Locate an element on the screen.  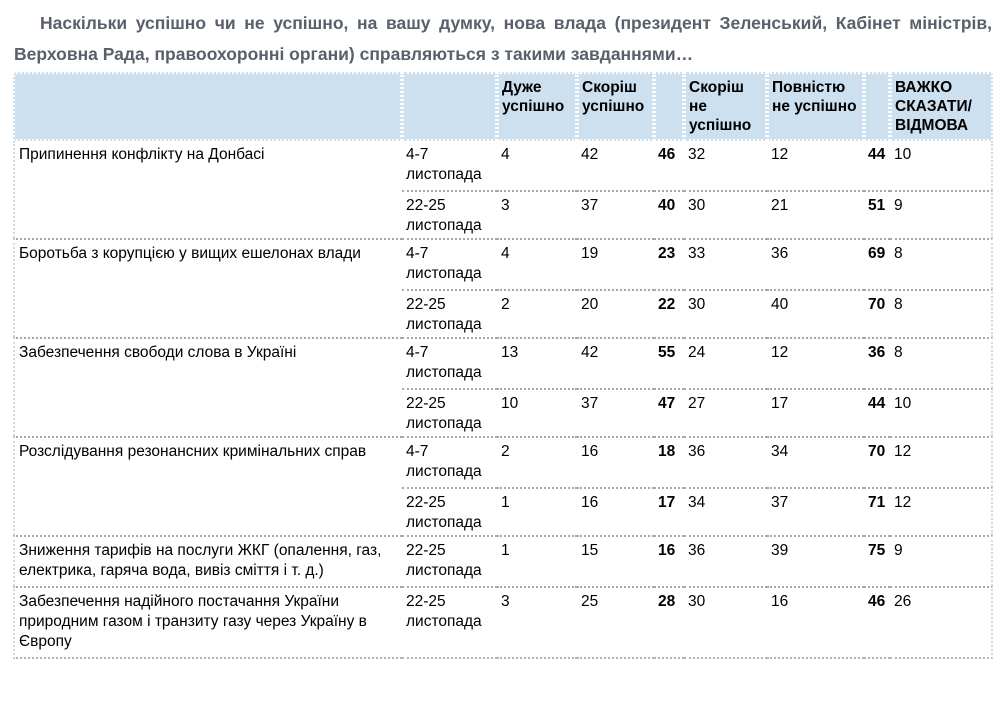
value-cell-completely-unsuccessful: 37 is located at coordinates (815, 511).